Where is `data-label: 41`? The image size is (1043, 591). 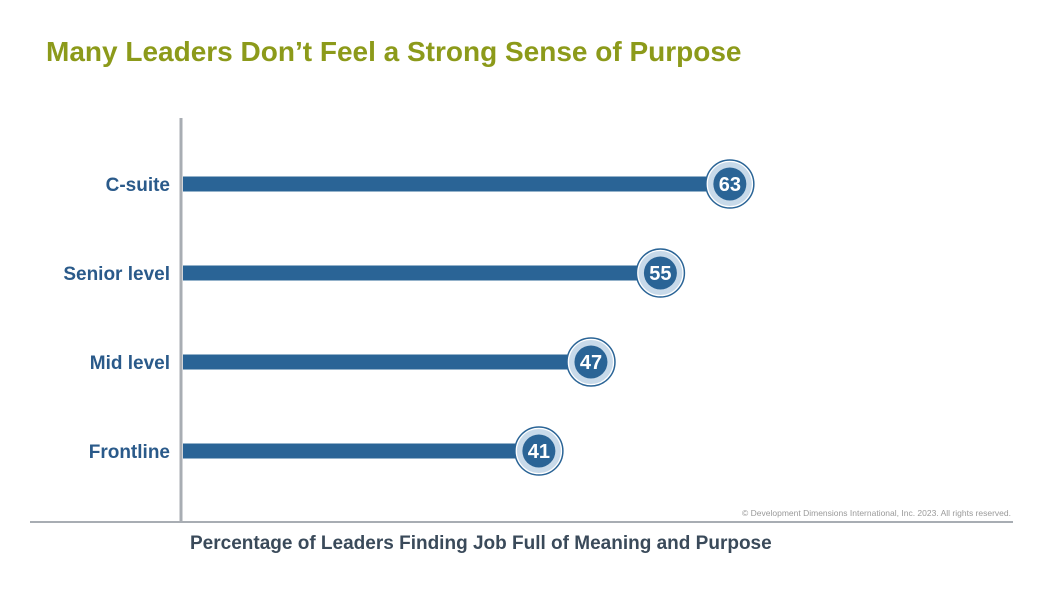 data-label: 41 is located at coordinates (539, 452).